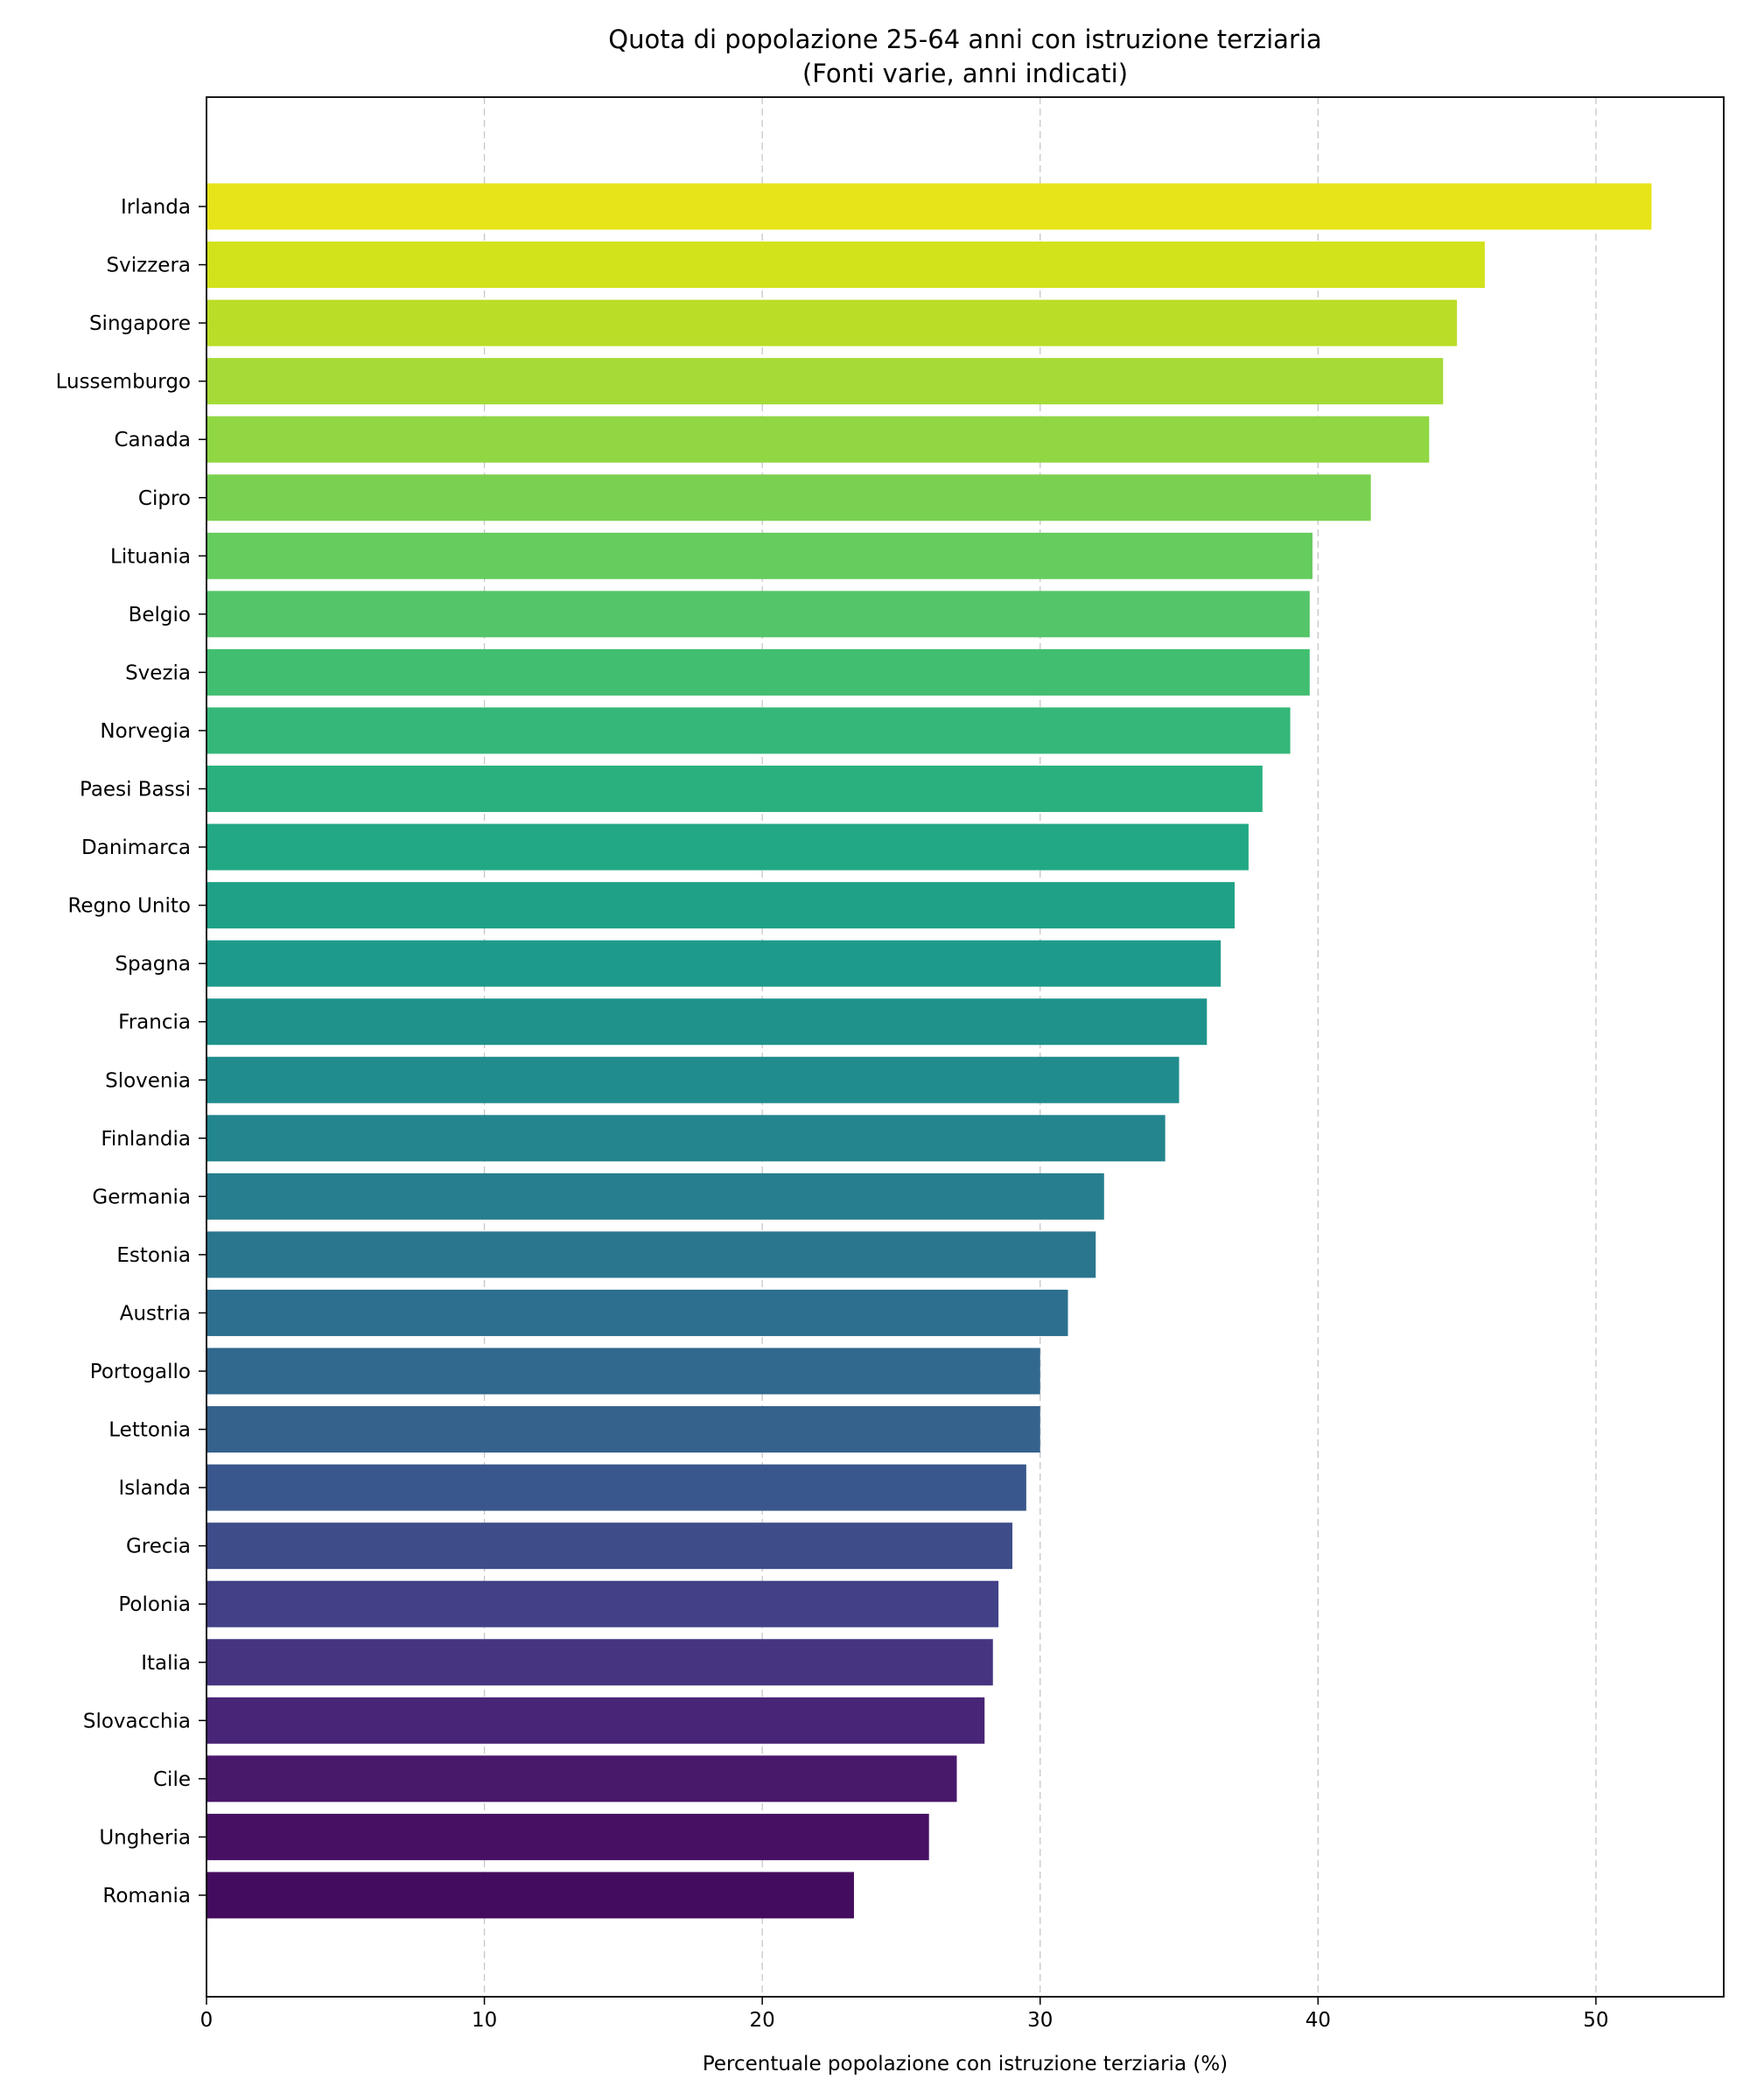  Describe the element at coordinates (158, 673) in the screenshot. I see `y-tick-label: Svezia` at that location.